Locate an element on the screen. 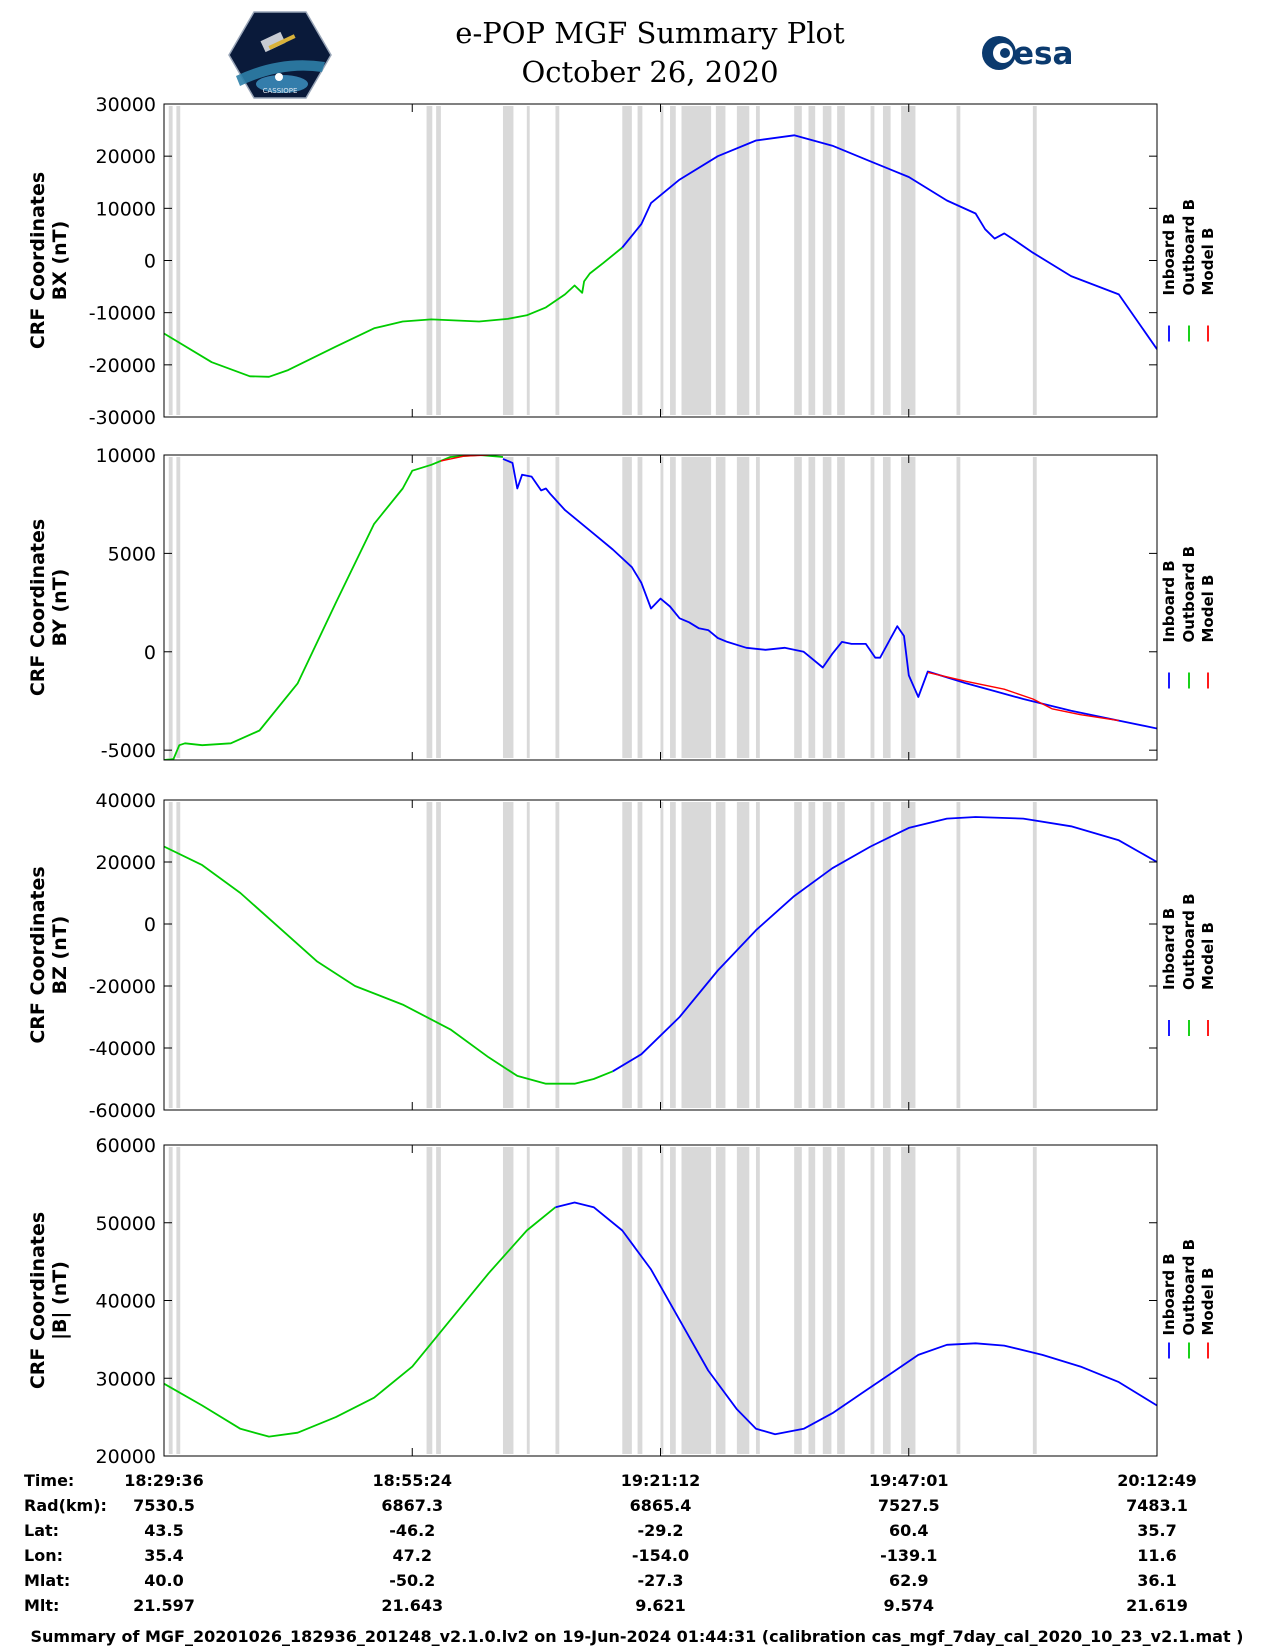 This screenshot has height=1650, width=1275. cassiope-logo: CASSIOPE is located at coordinates (280, 55).